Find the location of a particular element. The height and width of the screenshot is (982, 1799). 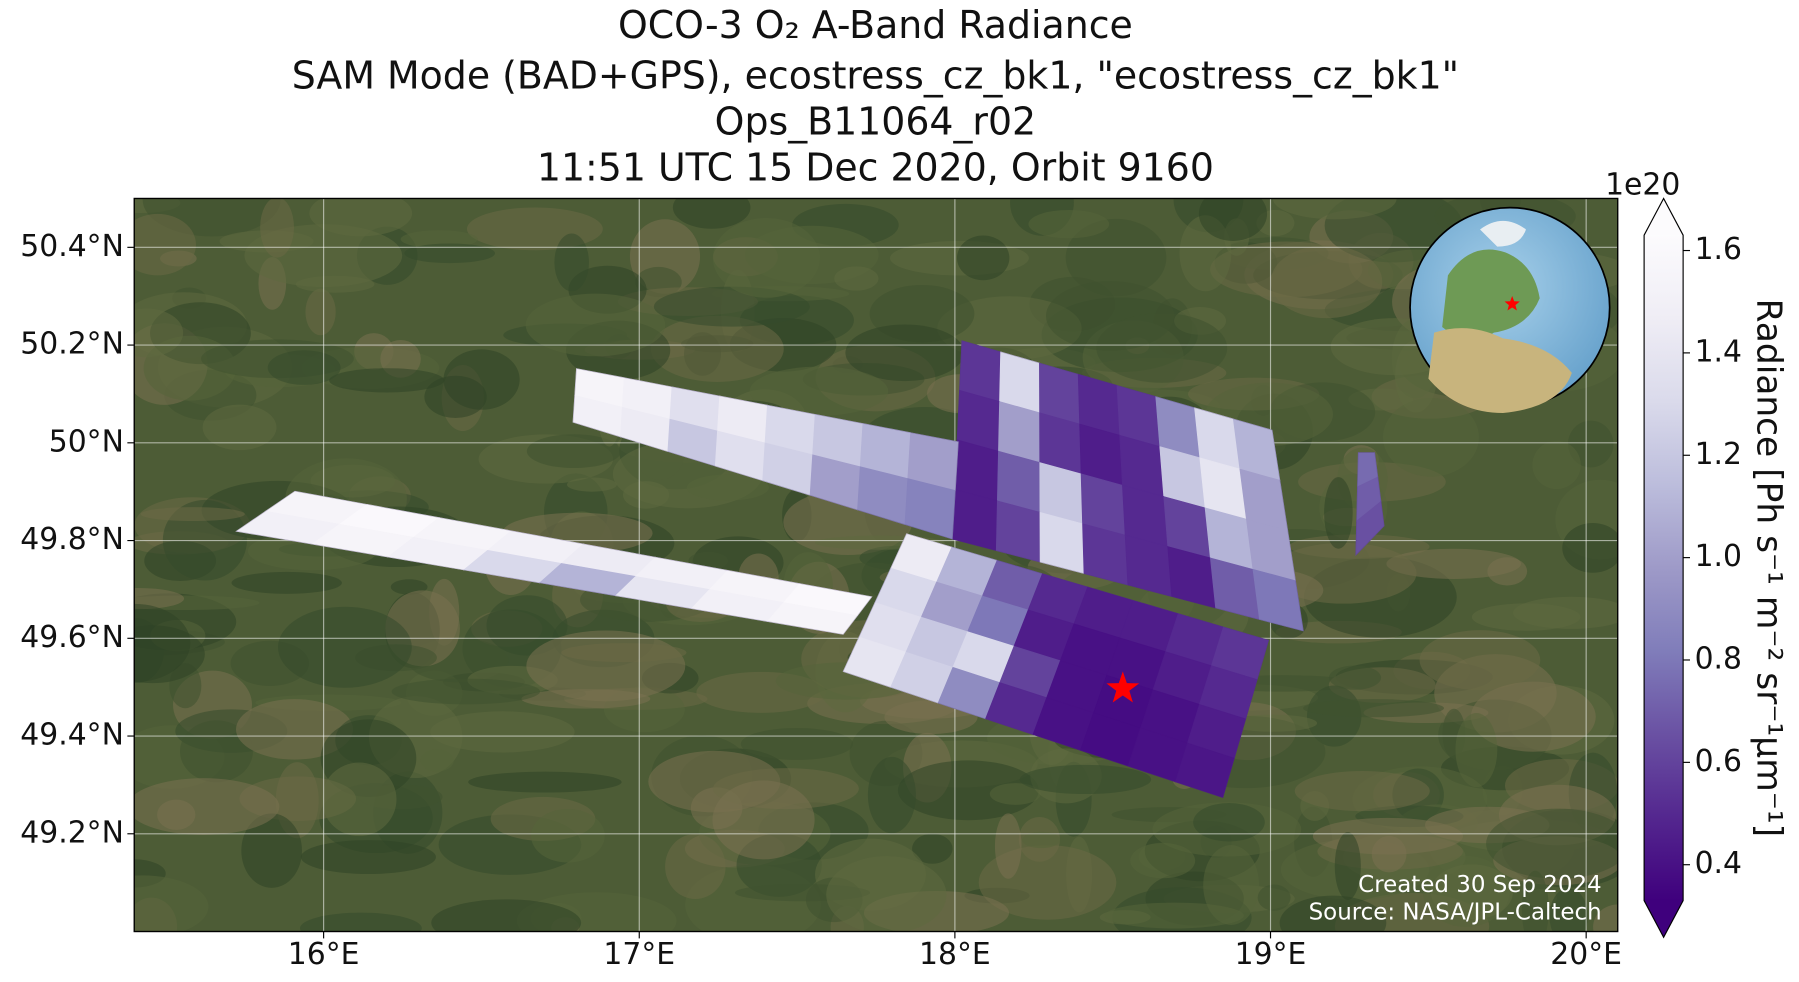

y-tick-label: 49.6°N is located at coordinates (72, 637).